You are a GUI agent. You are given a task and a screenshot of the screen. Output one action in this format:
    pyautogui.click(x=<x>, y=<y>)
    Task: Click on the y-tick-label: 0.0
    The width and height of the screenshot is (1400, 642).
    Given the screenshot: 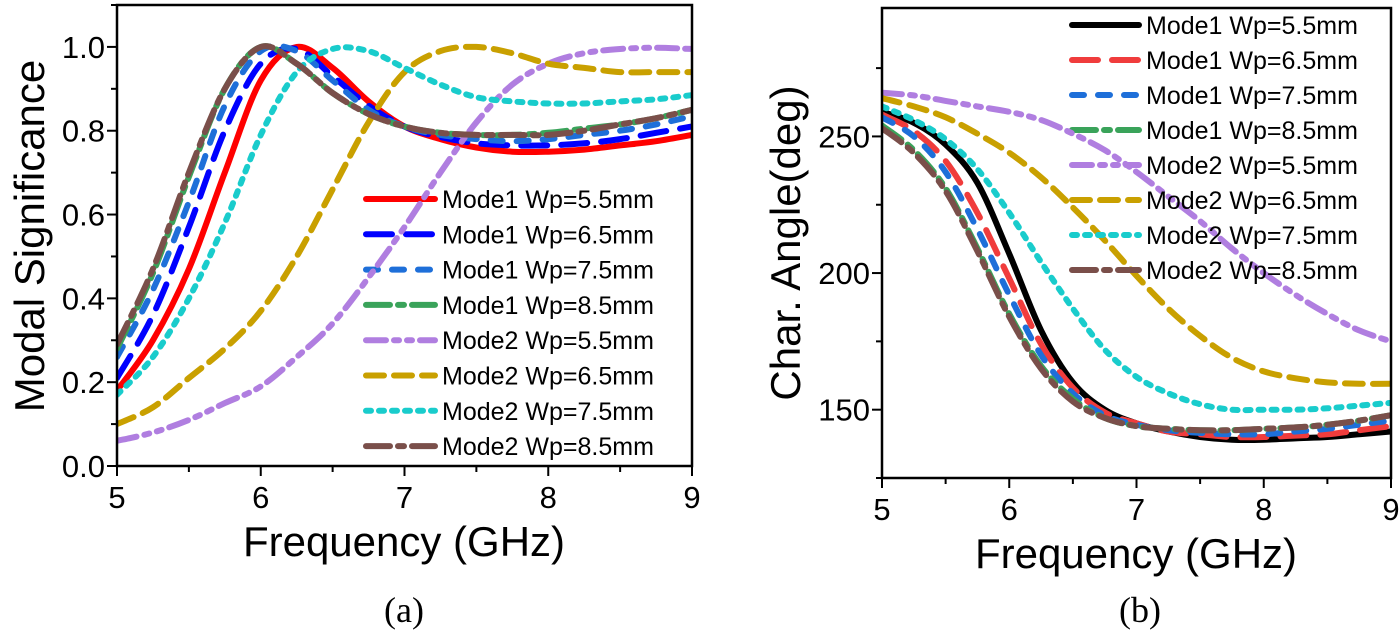 What is the action you would take?
    pyautogui.click(x=83, y=466)
    